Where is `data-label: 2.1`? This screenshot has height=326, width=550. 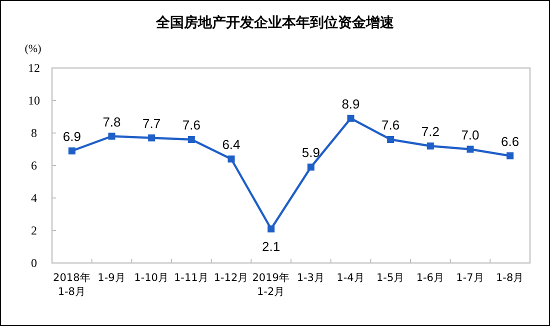 data-label: 2.1 is located at coordinates (271, 246).